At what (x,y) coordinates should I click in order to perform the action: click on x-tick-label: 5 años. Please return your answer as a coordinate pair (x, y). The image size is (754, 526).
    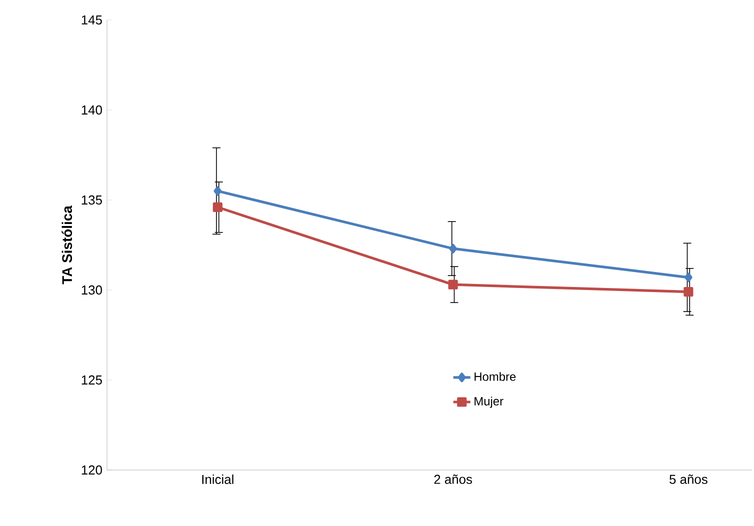
    Looking at the image, I should click on (689, 479).